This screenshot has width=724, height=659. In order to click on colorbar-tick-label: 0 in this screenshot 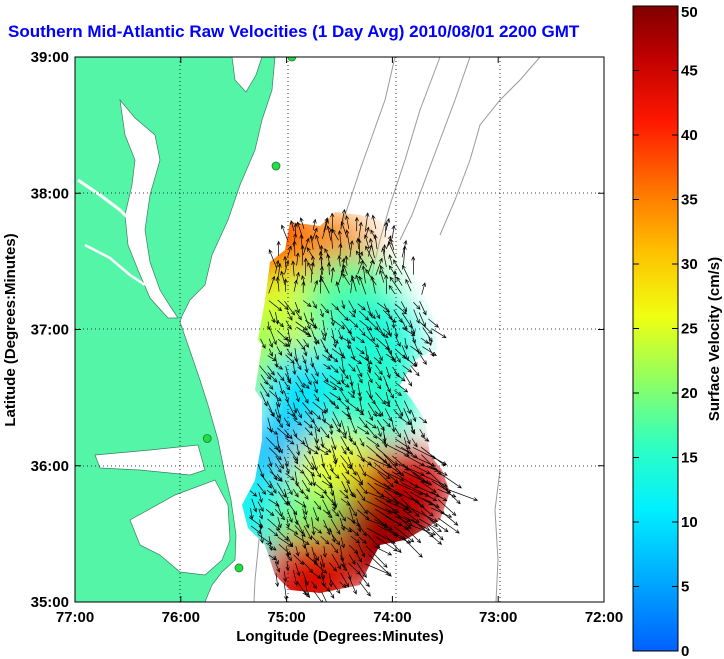, I will do `click(685, 651)`.